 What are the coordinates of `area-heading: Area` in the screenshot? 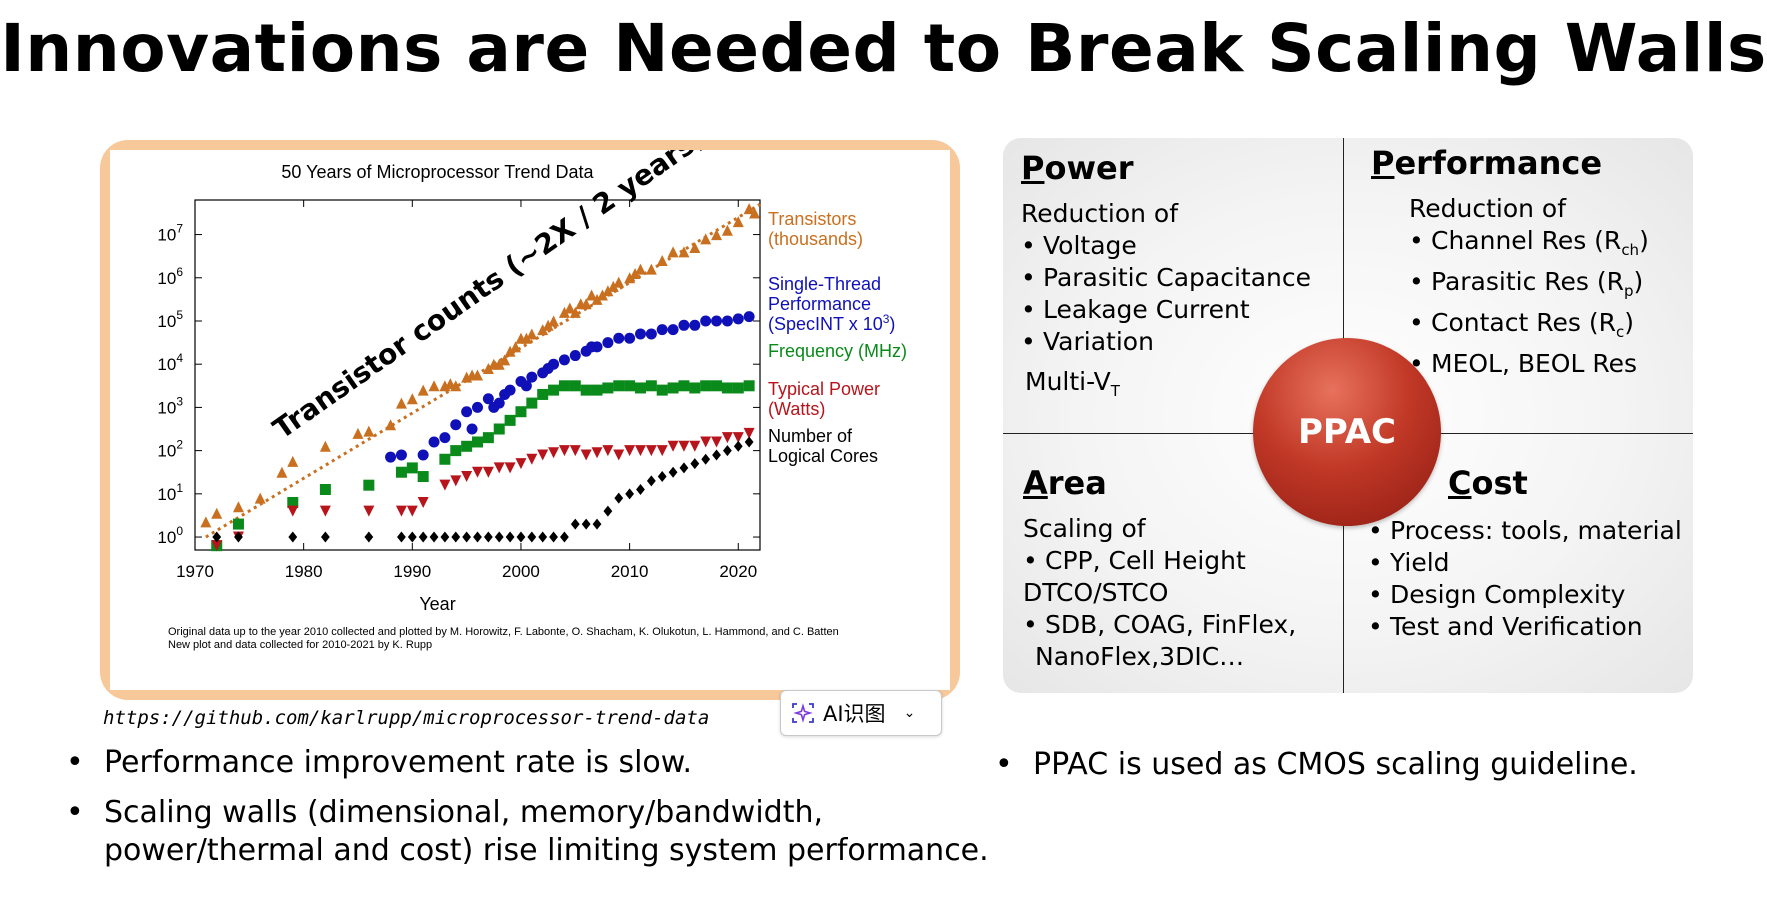 It's located at (1159, 483).